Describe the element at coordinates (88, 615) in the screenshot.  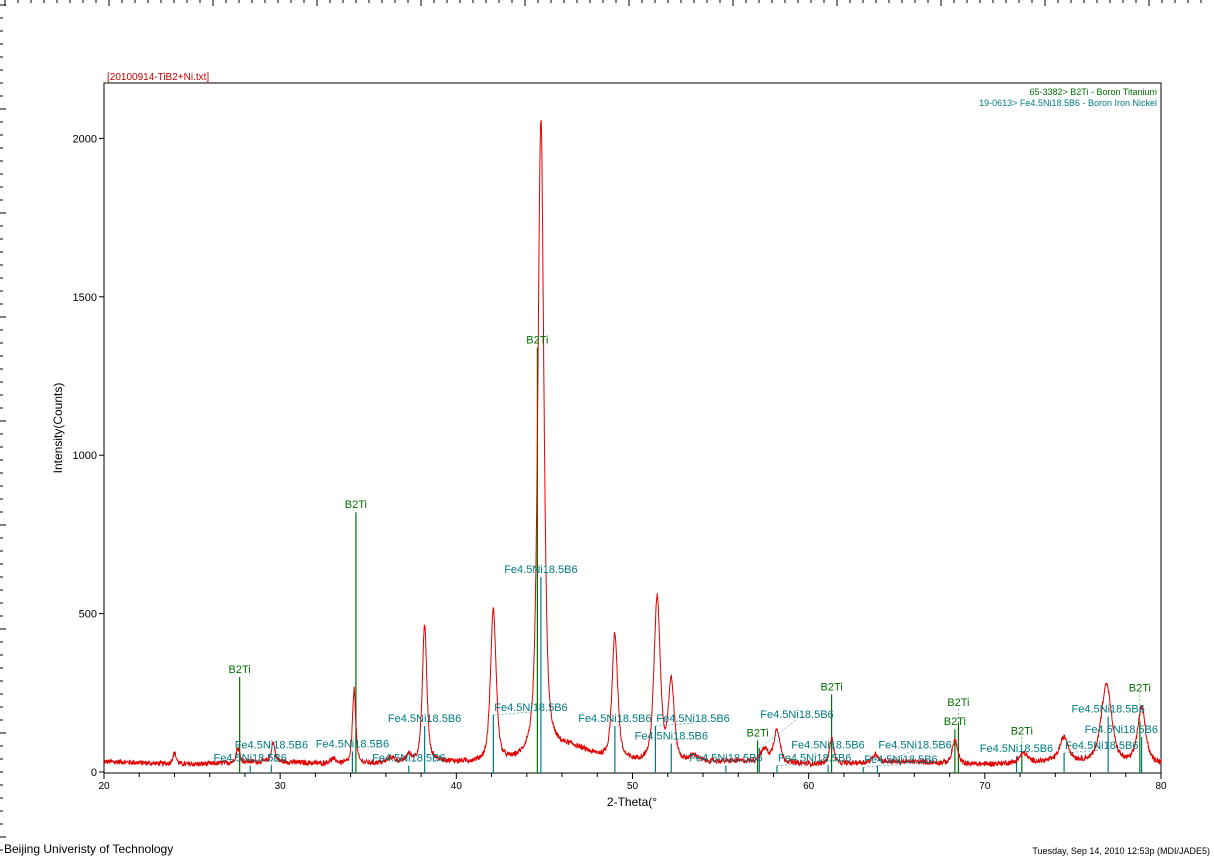
I see `y-tick-label: 500` at that location.